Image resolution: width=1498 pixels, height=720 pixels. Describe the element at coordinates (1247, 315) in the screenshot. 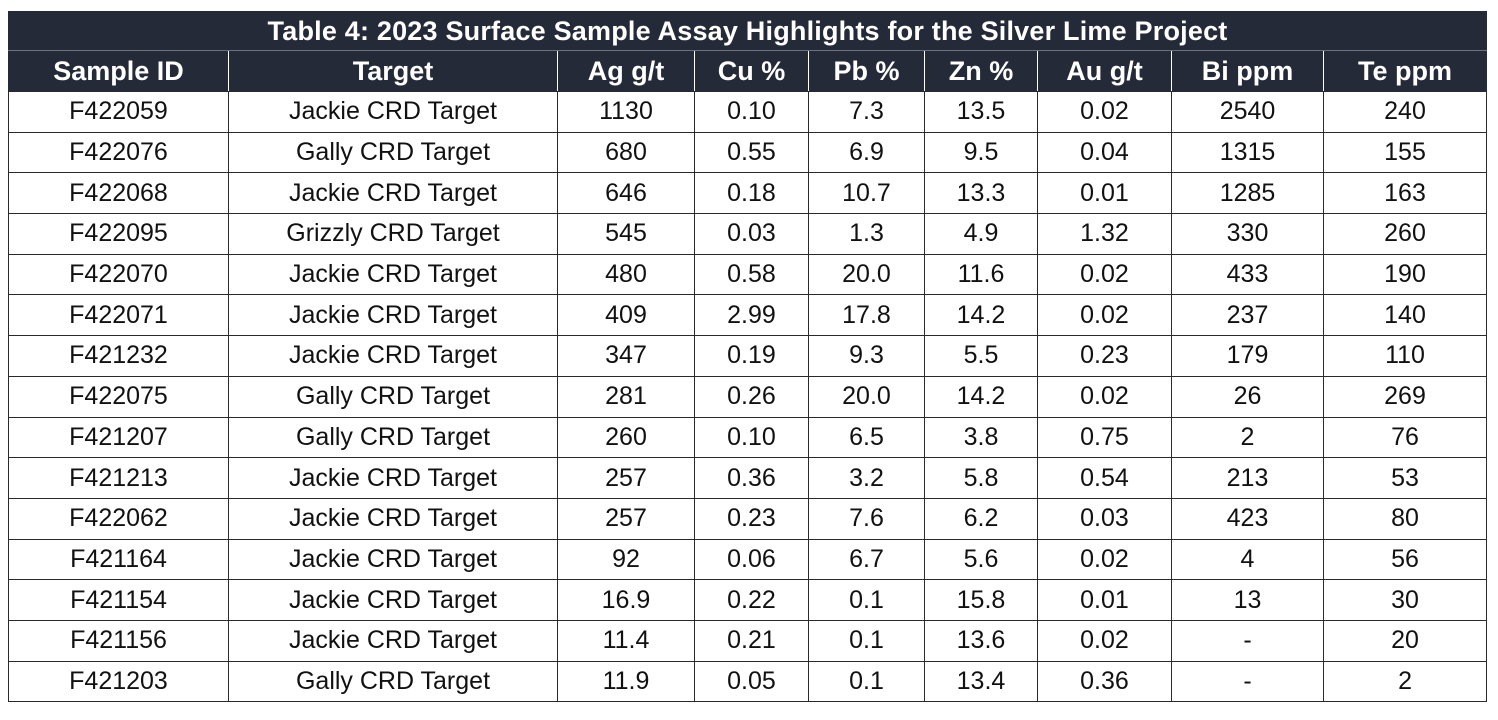

I see `cell-bi: 237` at that location.